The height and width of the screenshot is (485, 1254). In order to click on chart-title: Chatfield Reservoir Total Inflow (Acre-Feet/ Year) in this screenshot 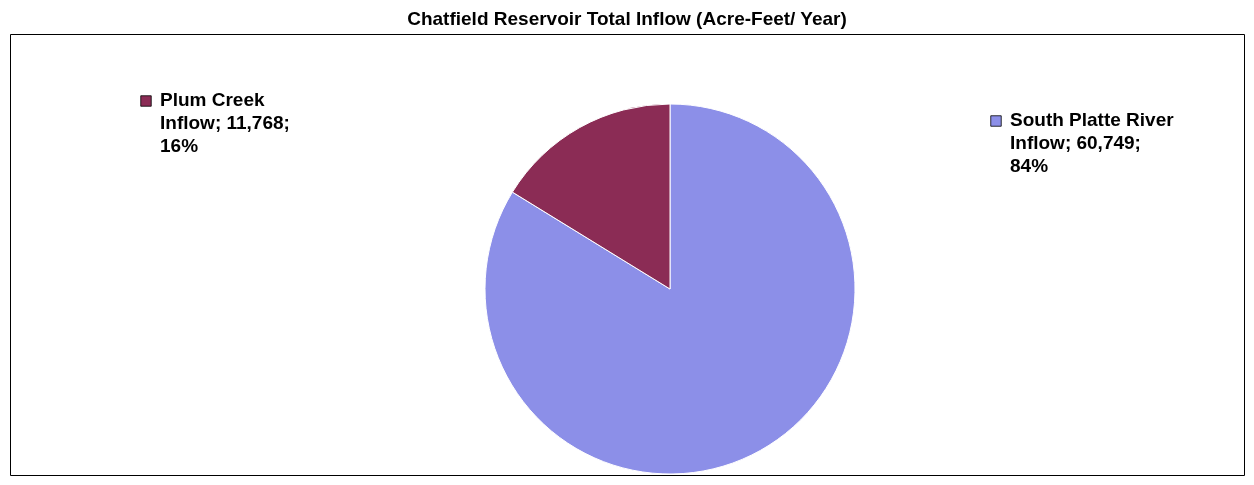, I will do `click(627, 18)`.